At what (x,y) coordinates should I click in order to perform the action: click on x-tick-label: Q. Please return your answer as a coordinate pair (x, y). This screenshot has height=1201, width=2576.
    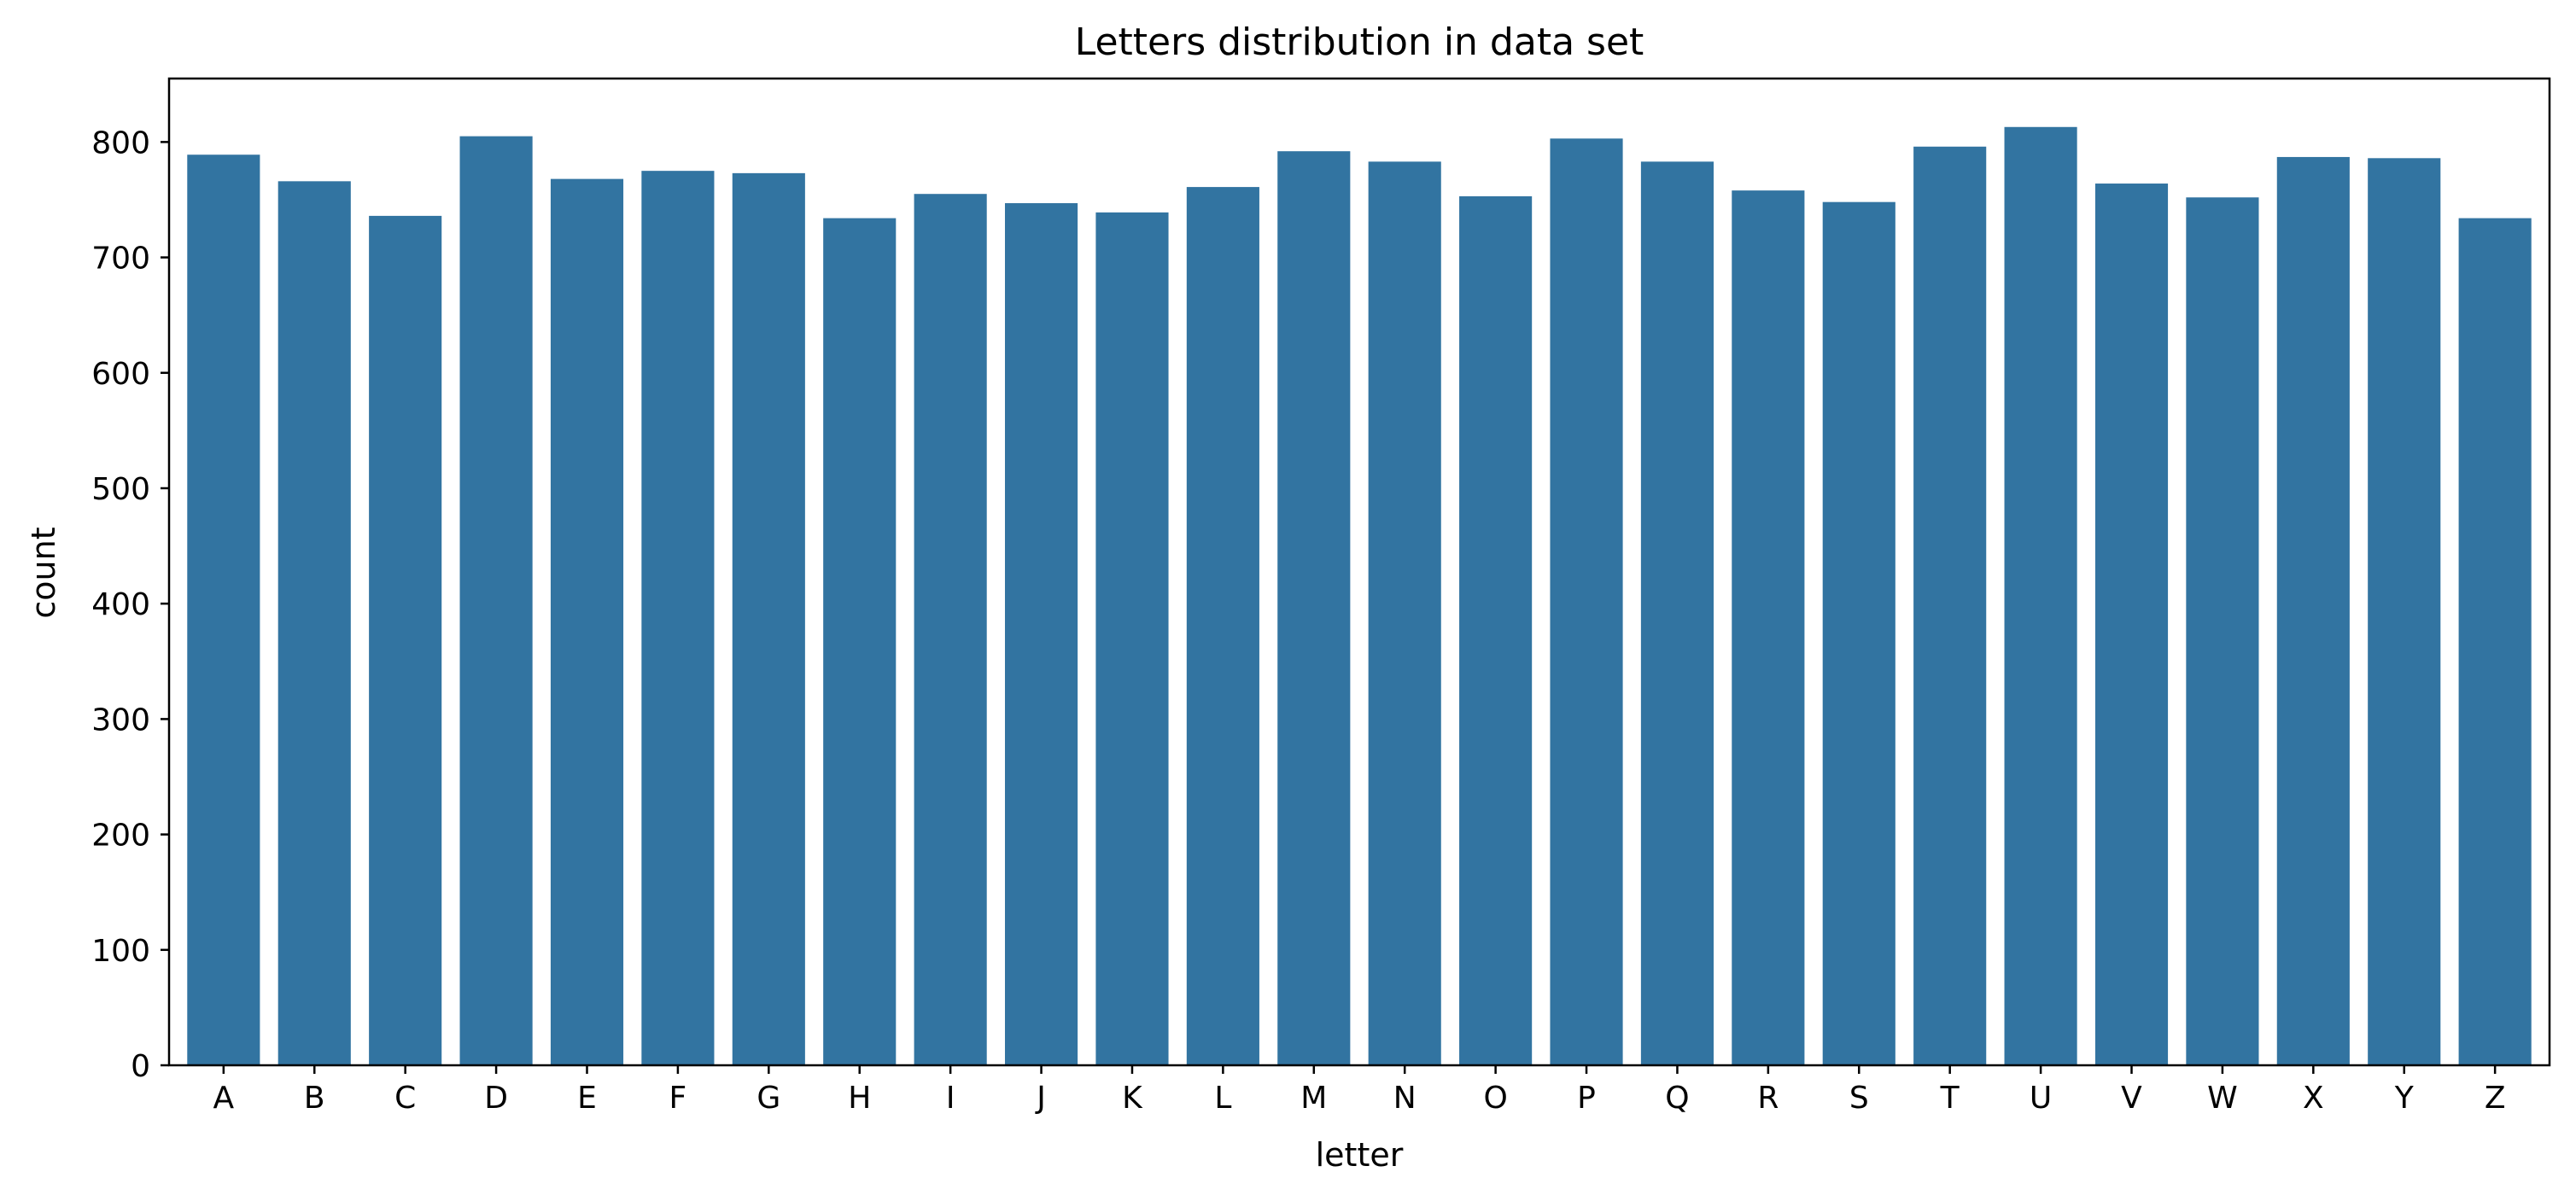
    Looking at the image, I should click on (1677, 1098).